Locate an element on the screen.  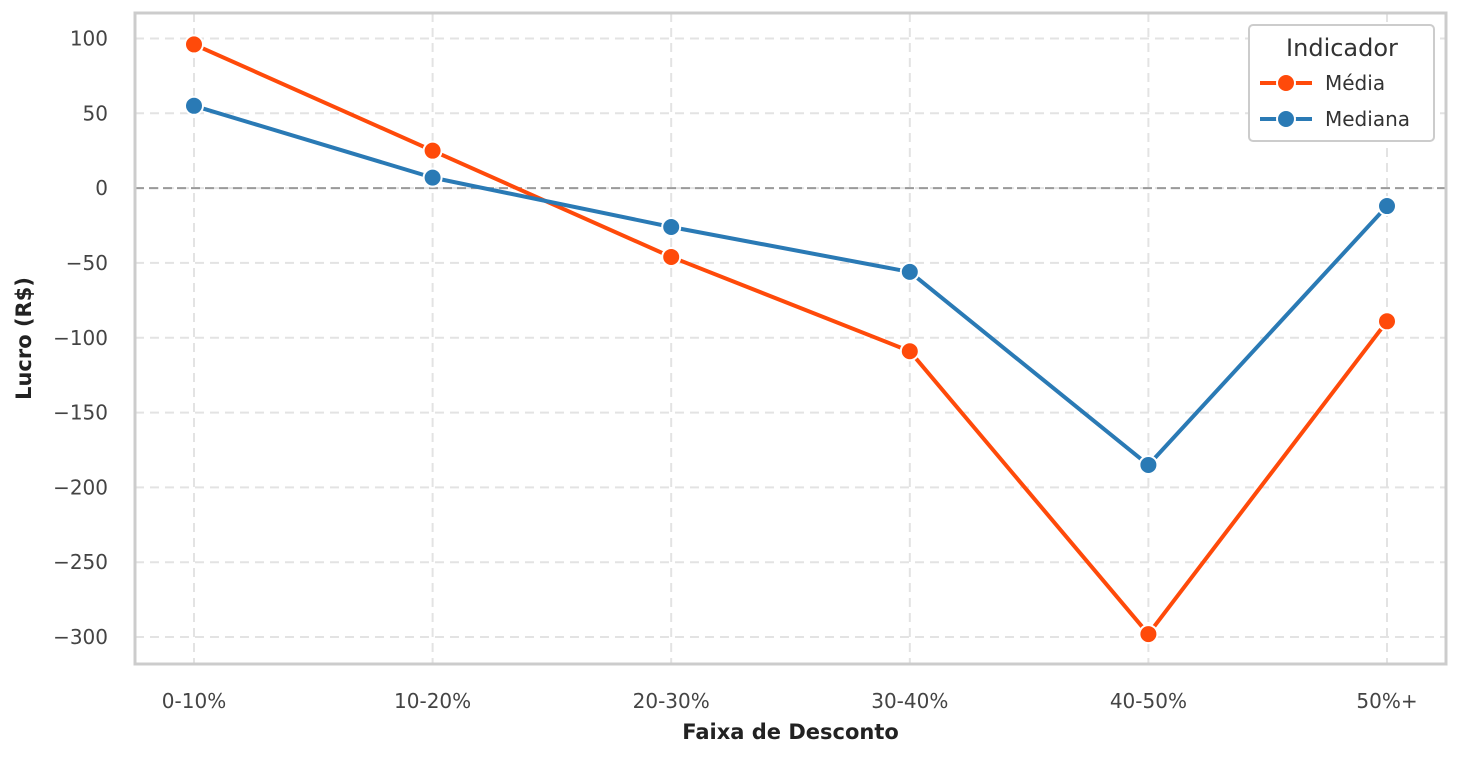
legend-label: Média is located at coordinates (1355, 83).